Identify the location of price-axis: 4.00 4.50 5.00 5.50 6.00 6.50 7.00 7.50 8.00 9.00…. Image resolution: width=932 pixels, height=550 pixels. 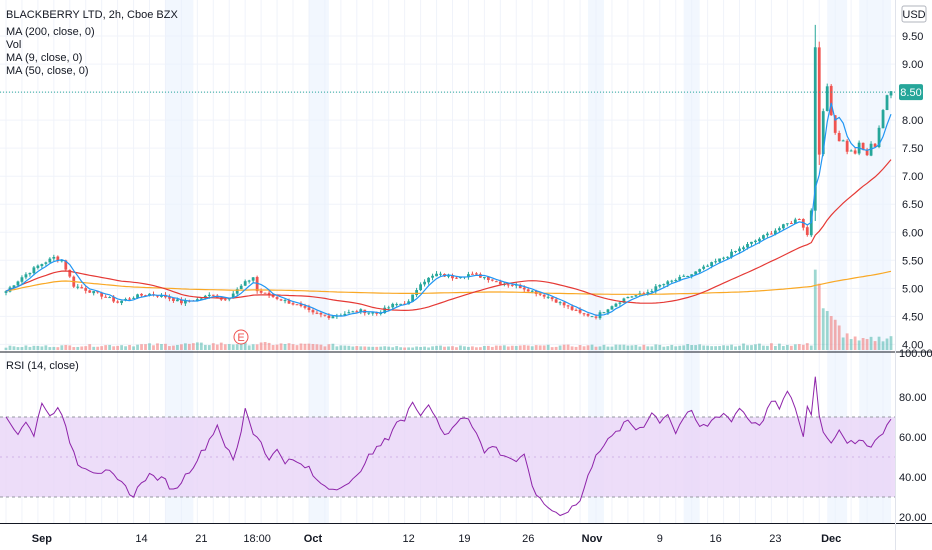
(912, 191).